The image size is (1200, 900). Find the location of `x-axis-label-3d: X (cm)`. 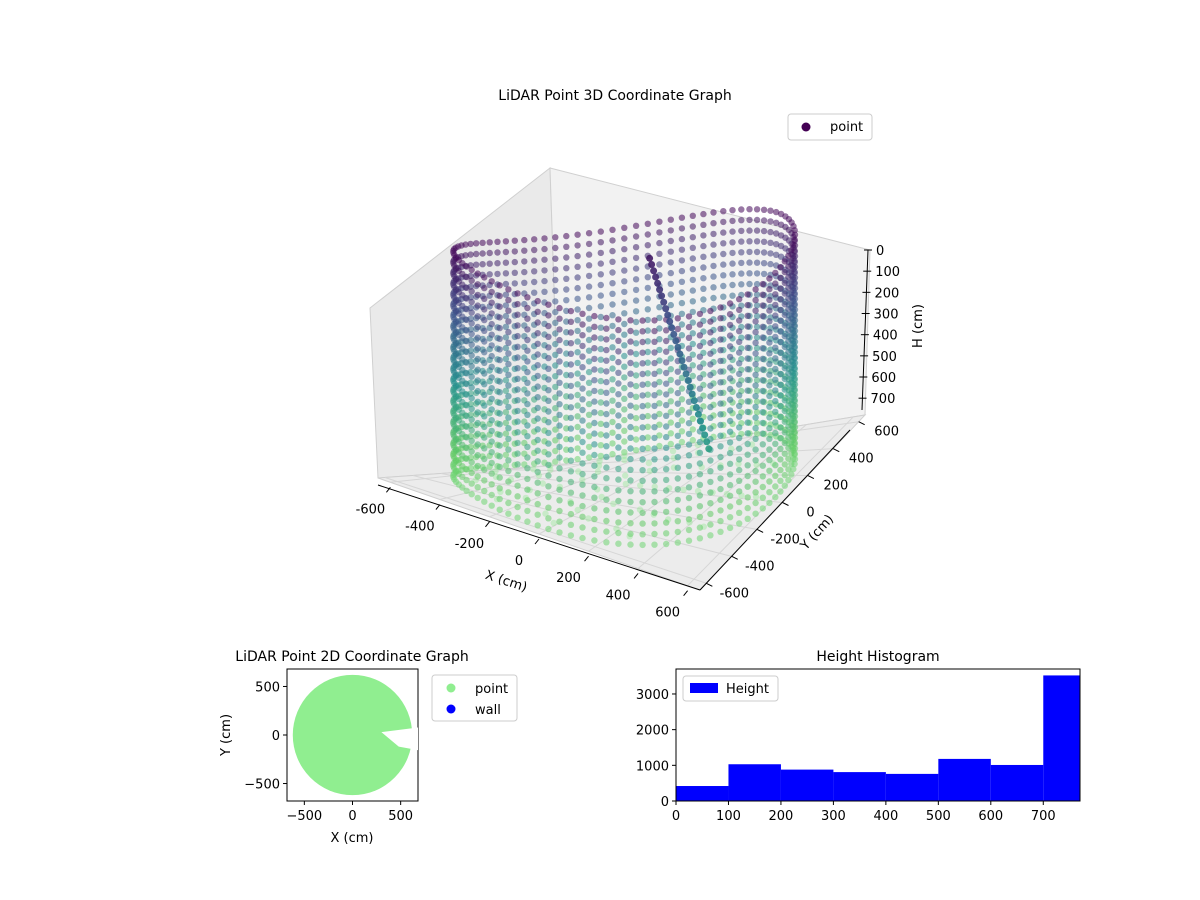

x-axis-label-3d: X (cm) is located at coordinates (506, 582).